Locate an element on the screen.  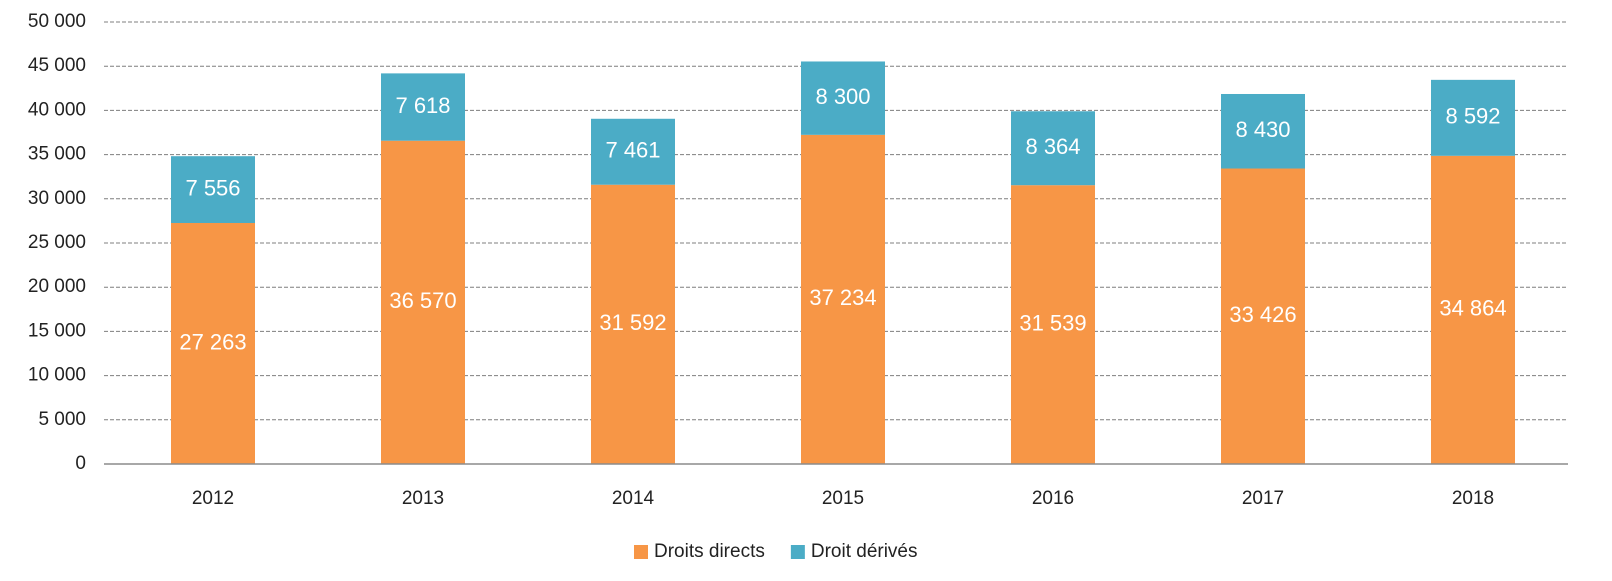
y-tick-label: 35 000 is located at coordinates (57, 154).